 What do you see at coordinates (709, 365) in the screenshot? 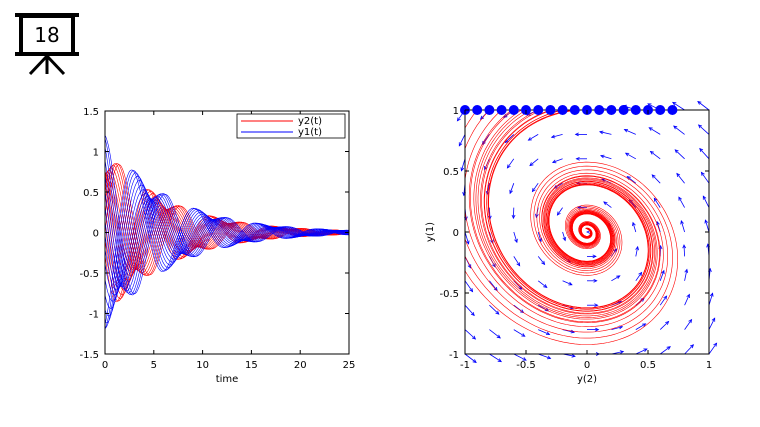
I see `x-tick-label: 1` at bounding box center [709, 365].